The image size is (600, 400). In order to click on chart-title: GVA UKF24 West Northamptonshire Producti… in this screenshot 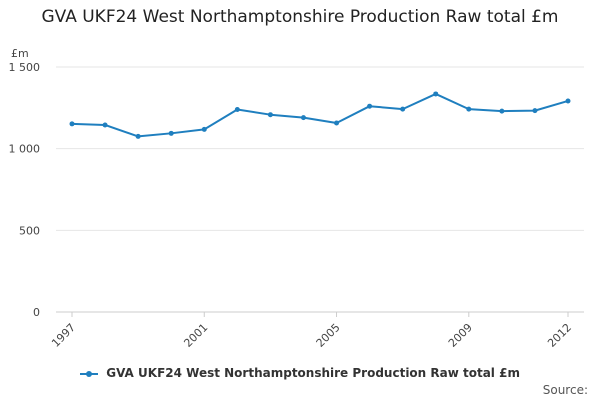, I will do `click(300, 17)`.